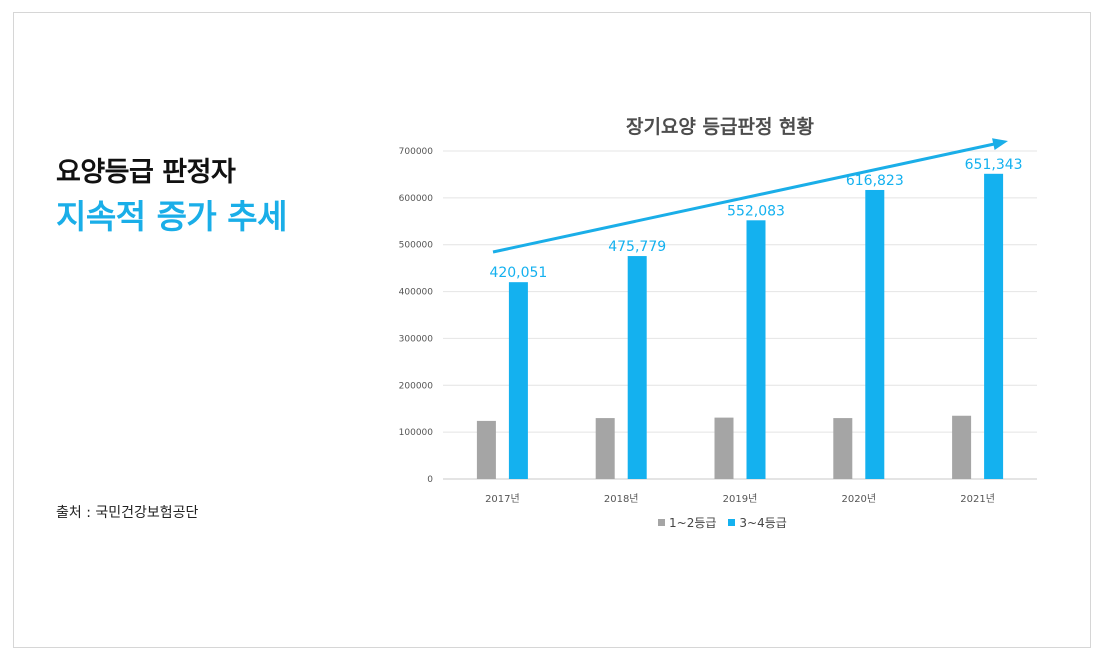  Describe the element at coordinates (146, 172) in the screenshot. I see `headline-title: 요양등급 판정자` at that location.